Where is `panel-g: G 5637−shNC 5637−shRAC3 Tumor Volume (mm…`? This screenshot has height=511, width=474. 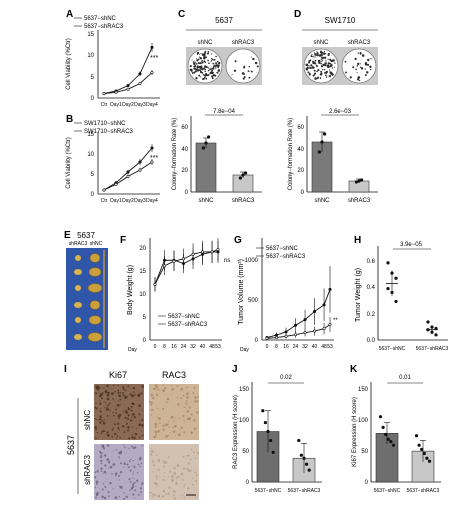 panel-g: G 5637−shNC 5637−shRAC3 Tumor Volume (mm… is located at coordinates (286, 294).